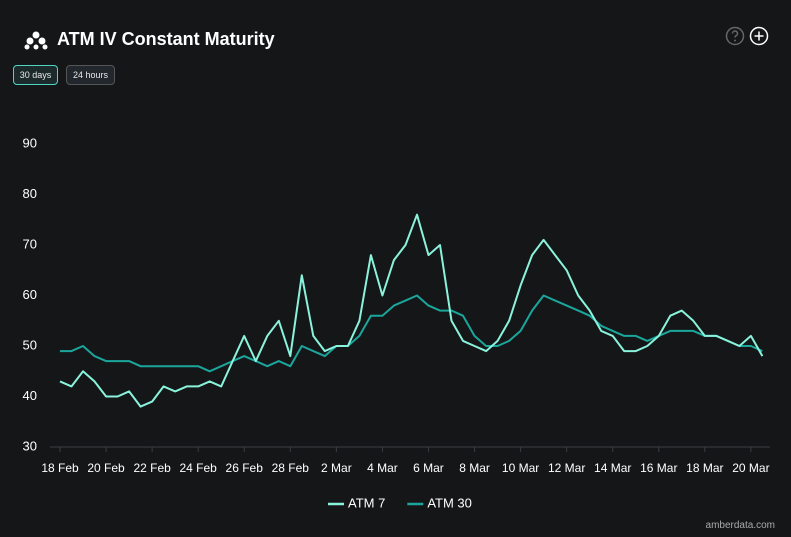 The image size is (791, 537). What do you see at coordinates (291, 468) in the screenshot?
I see `x-tick-label: 28 Feb` at bounding box center [291, 468].